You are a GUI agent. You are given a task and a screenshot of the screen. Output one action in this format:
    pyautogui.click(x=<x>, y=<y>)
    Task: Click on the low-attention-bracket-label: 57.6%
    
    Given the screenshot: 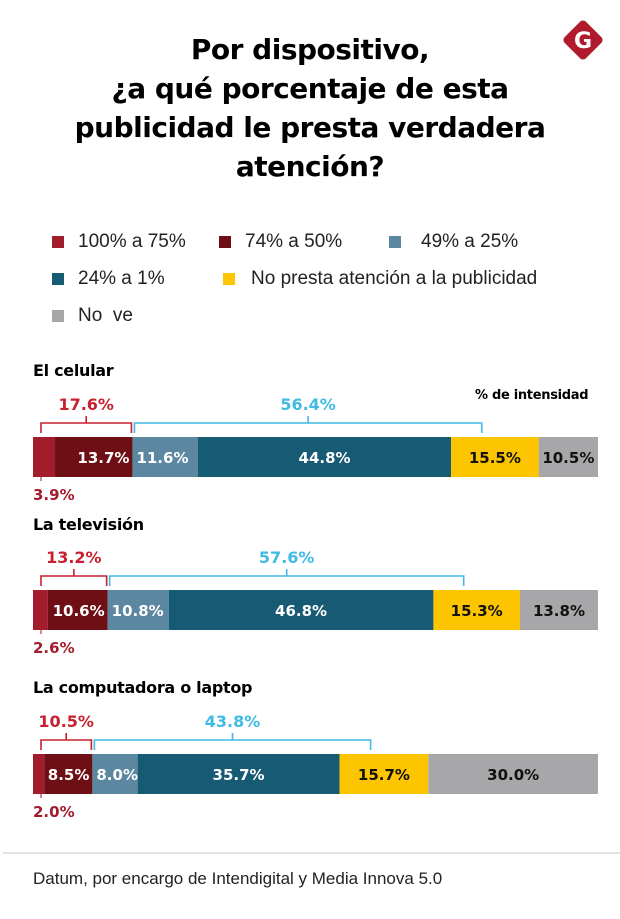 What is the action you would take?
    pyautogui.click(x=287, y=557)
    